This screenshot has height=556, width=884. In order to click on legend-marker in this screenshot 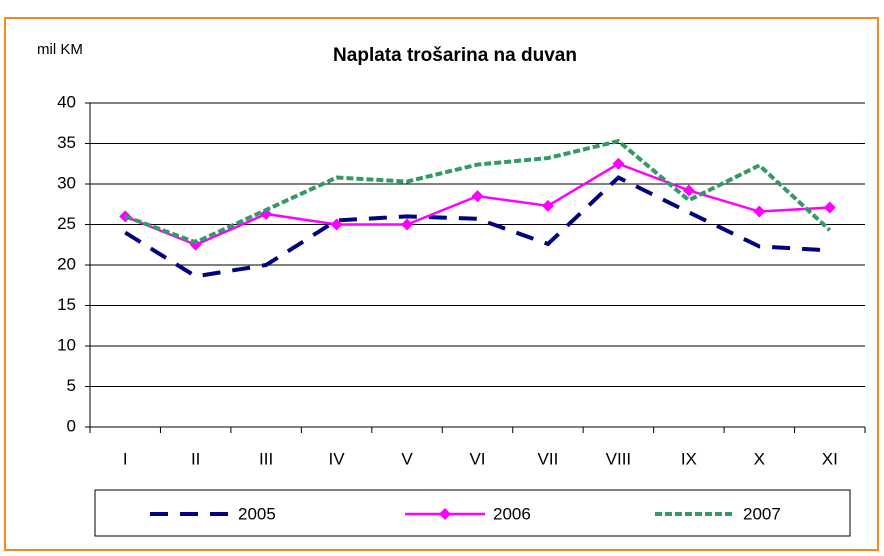, I will do `click(445, 514)`.